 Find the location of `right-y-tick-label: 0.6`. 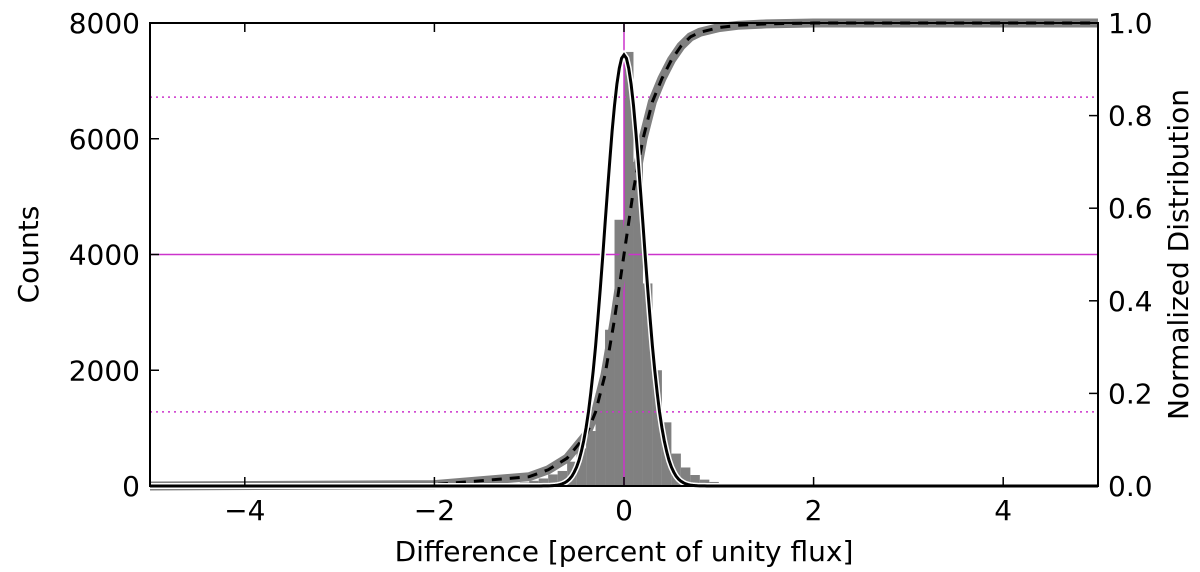

right-y-tick-label: 0.6 is located at coordinates (1130, 208).